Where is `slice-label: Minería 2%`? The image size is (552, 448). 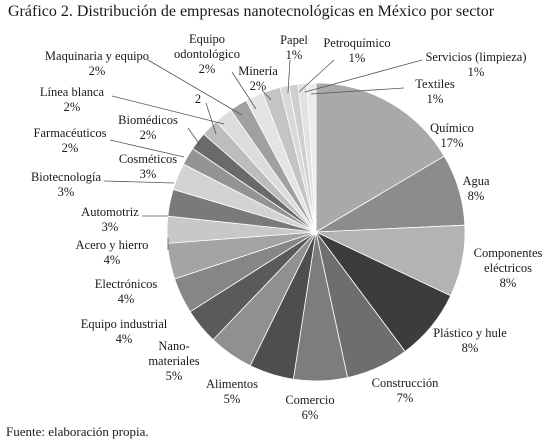 slice-label: Minería 2% is located at coordinates (258, 78).